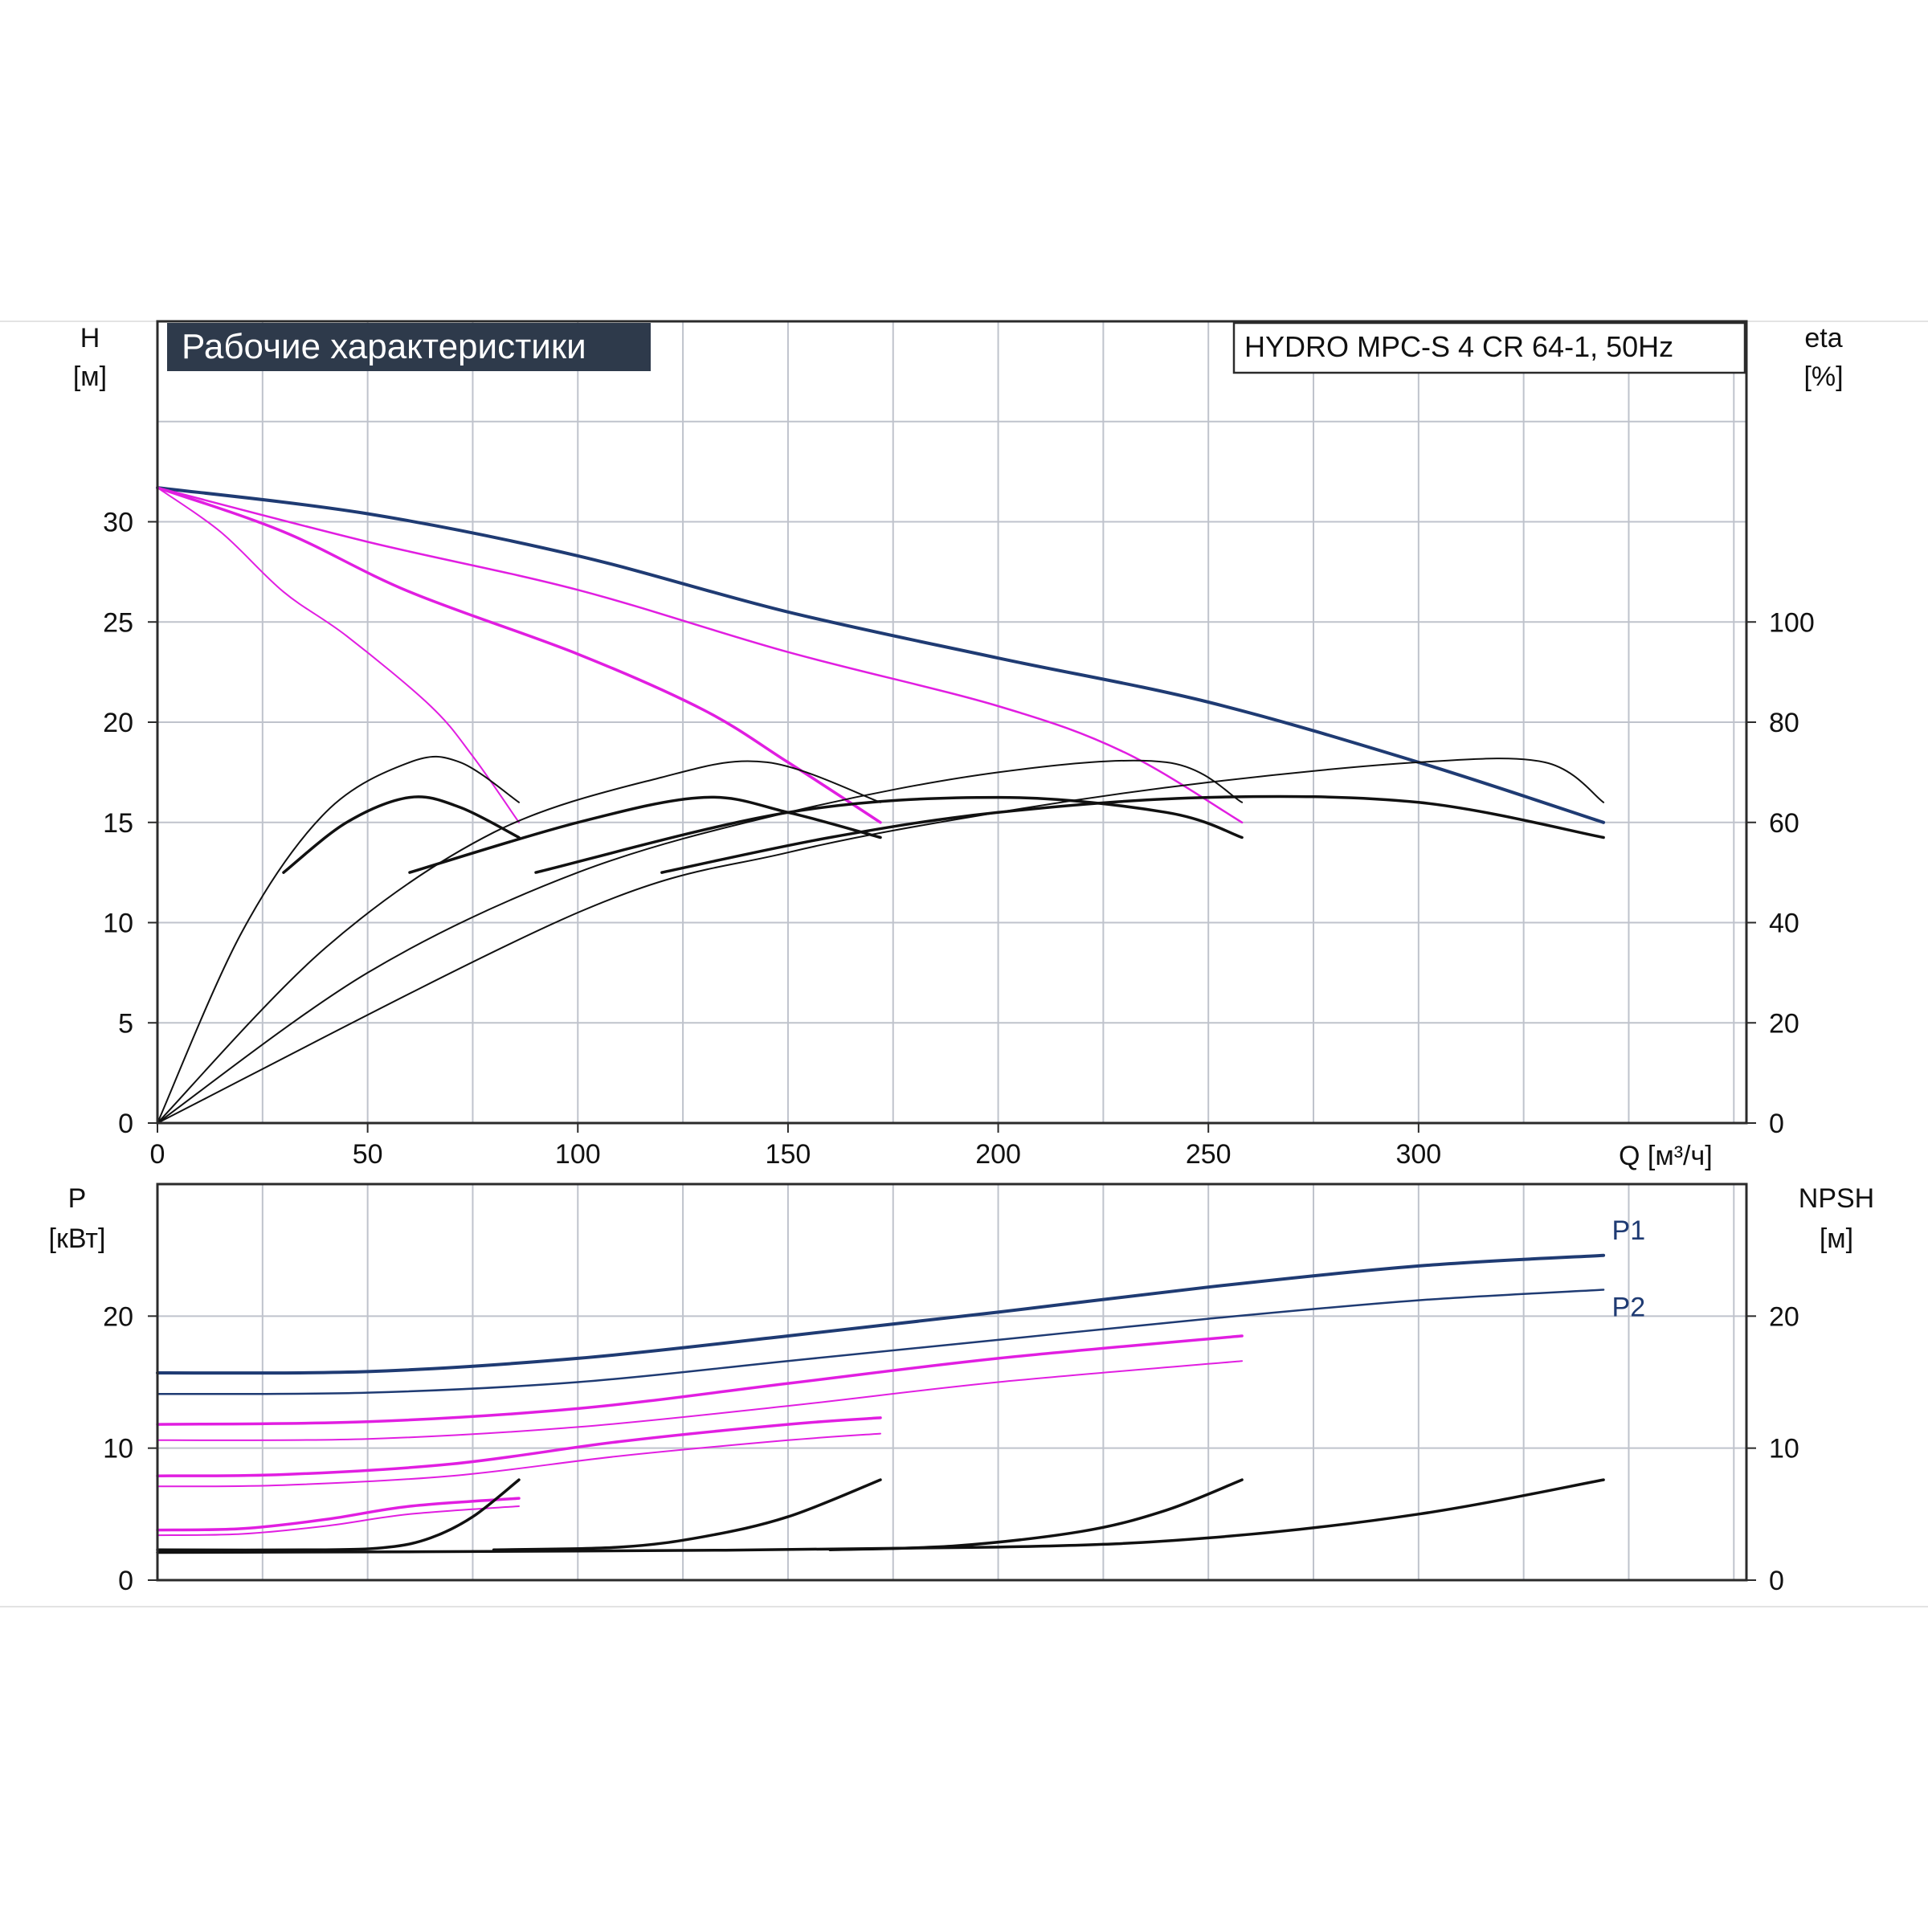 The height and width of the screenshot is (1932, 1928). Describe the element at coordinates (118, 1449) in the screenshot. I see `p-tick-label: 10` at that location.